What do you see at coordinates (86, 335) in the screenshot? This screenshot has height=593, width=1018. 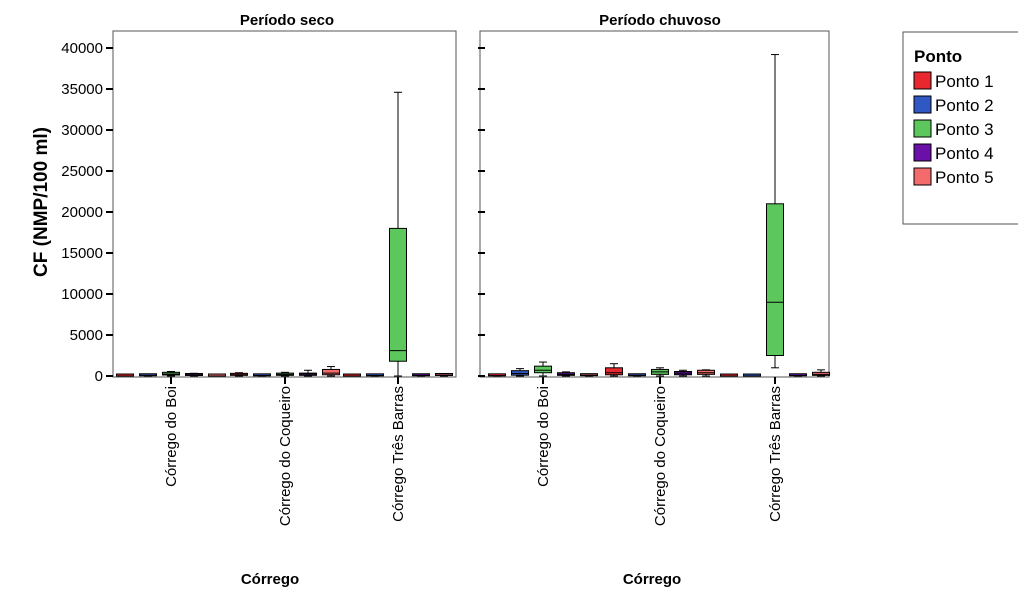 I see `y-tick-label: 5000` at bounding box center [86, 335].